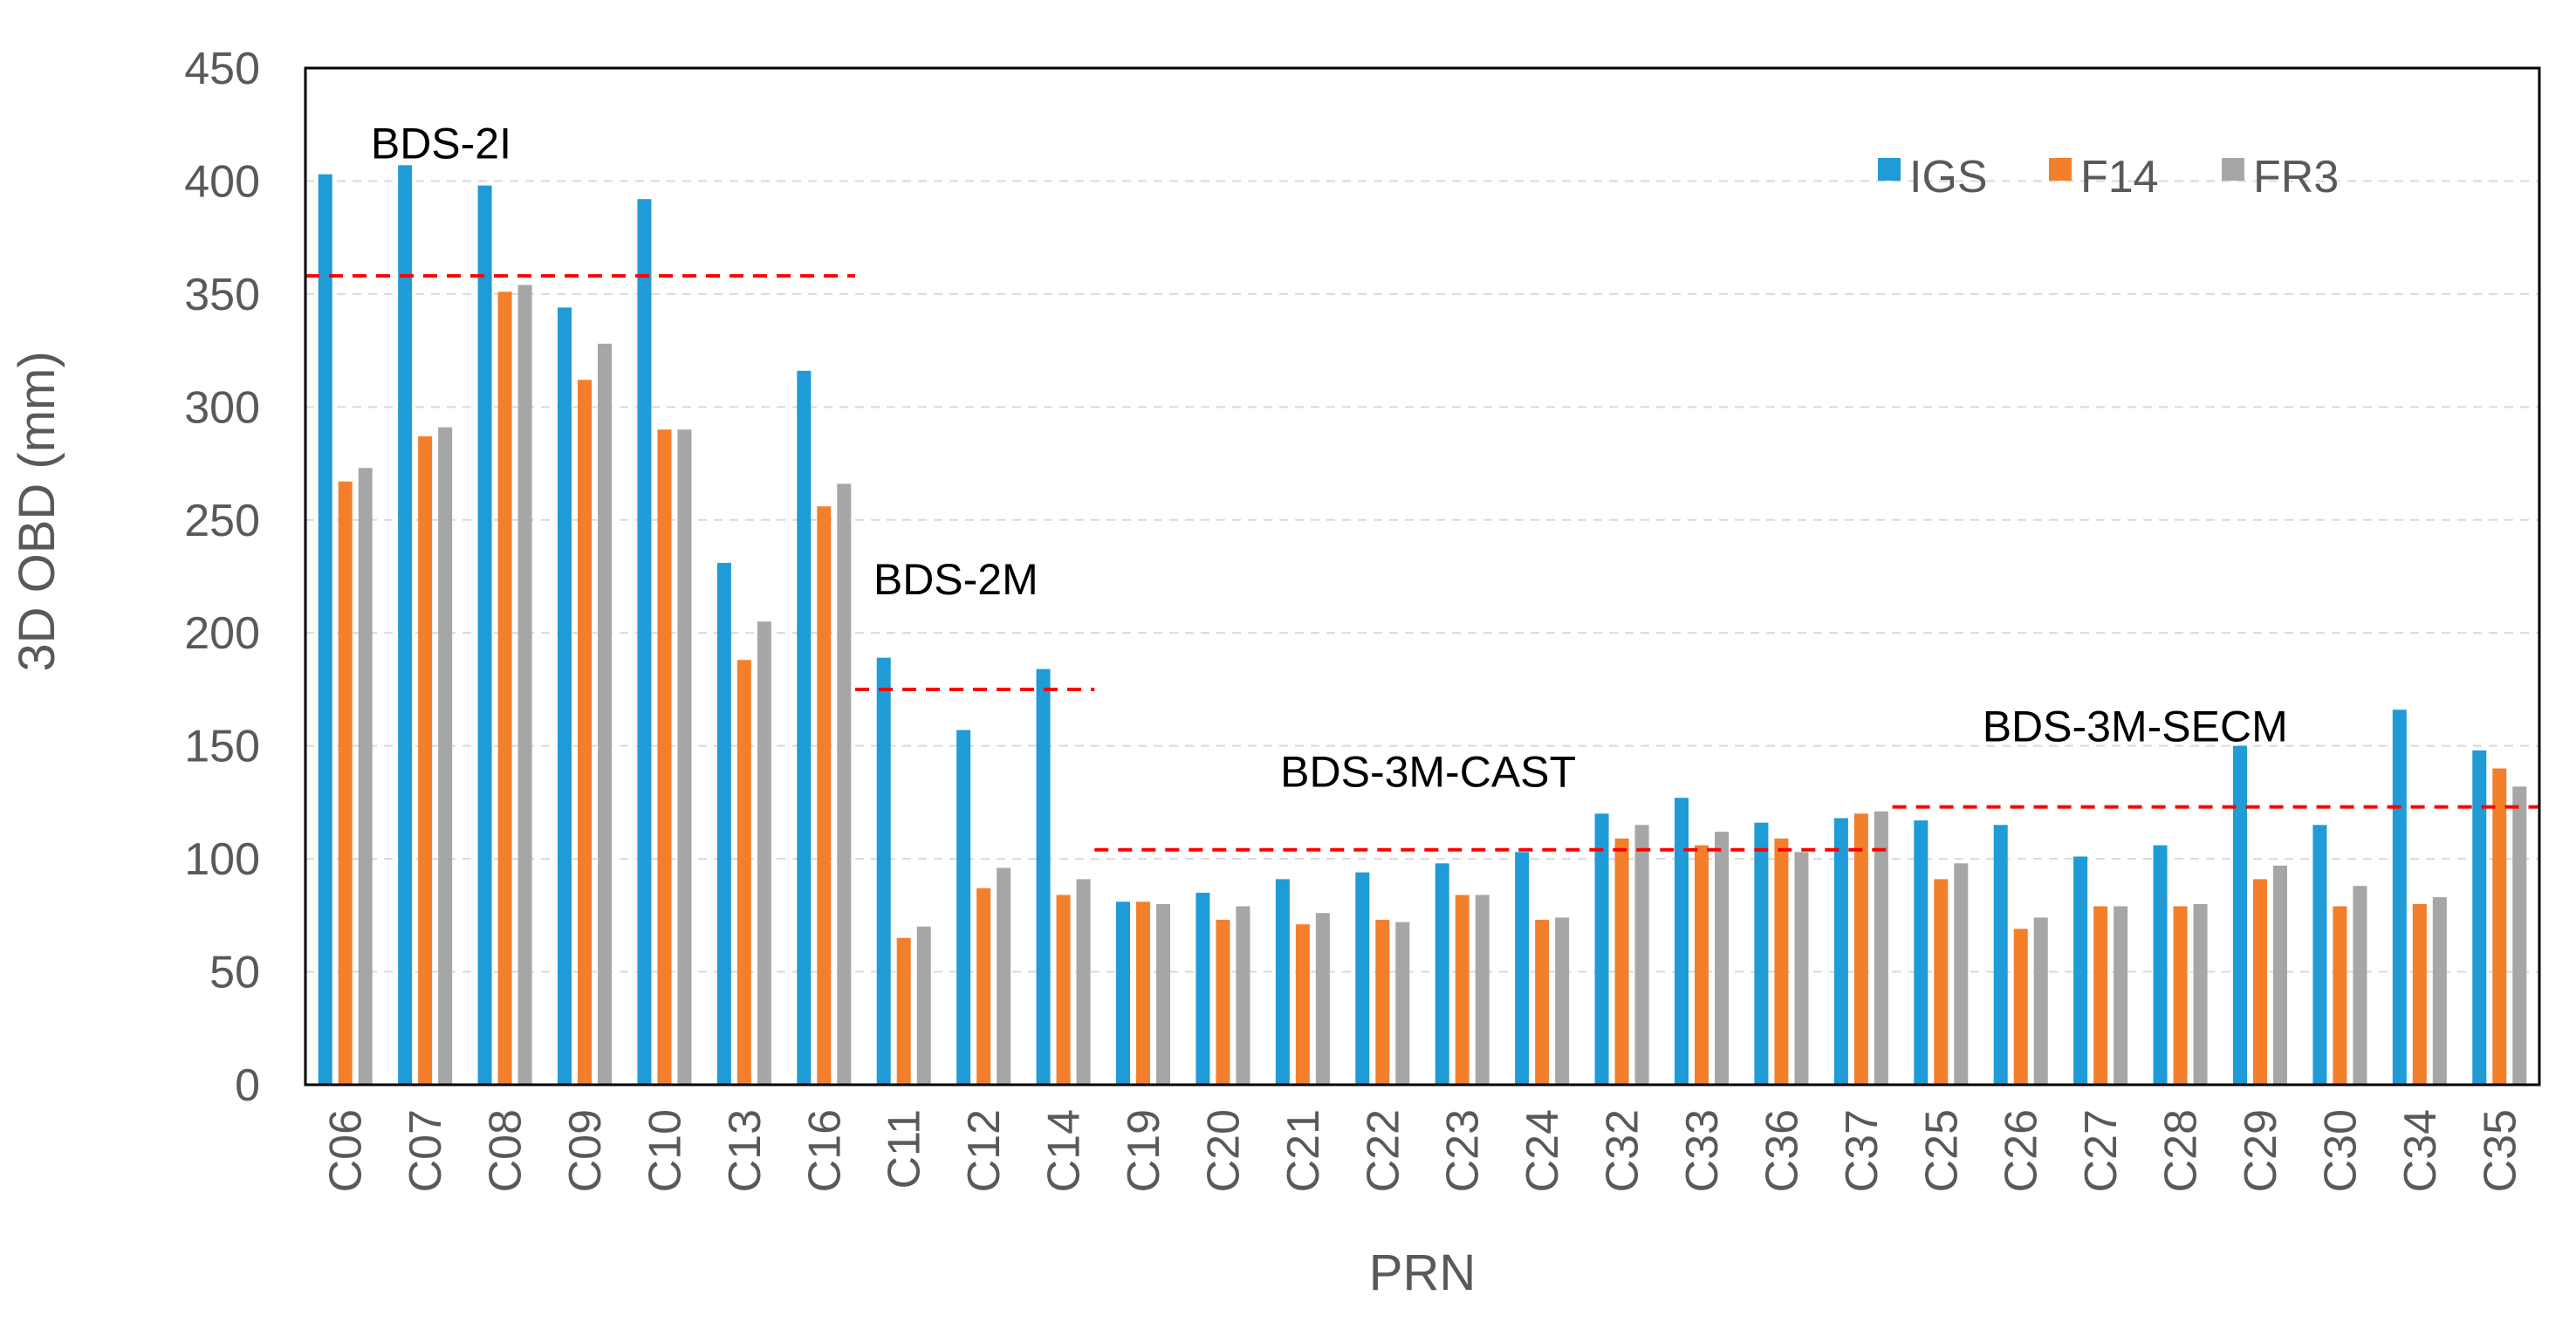  What do you see at coordinates (222, 634) in the screenshot?
I see `y-tick-label: 200` at bounding box center [222, 634].